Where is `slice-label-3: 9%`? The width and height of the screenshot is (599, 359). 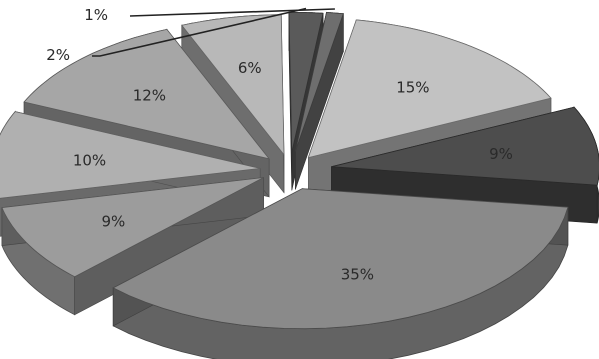 slice-label-3: 9% is located at coordinates (114, 222).